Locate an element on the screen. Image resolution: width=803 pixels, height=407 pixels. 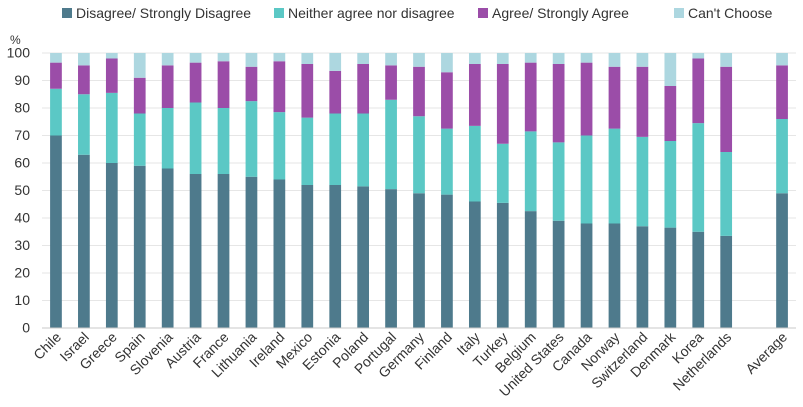
y-axis-label: % is located at coordinates (15, 40).